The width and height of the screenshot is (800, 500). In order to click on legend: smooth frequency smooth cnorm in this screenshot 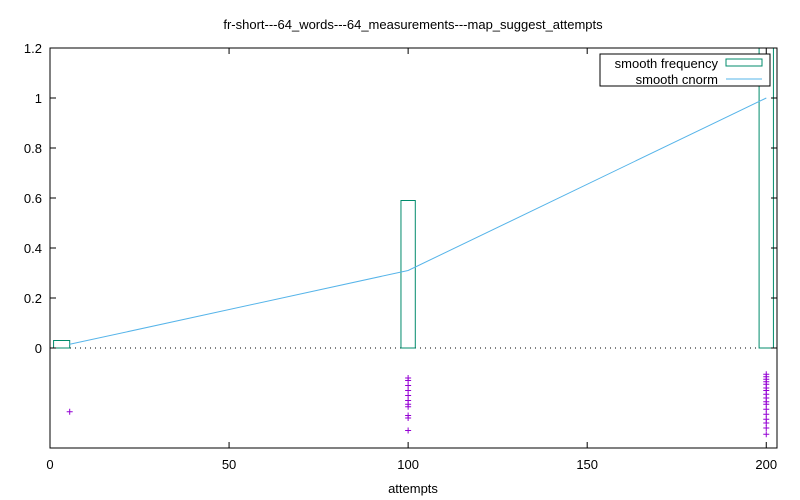, I will do `click(685, 70)`.